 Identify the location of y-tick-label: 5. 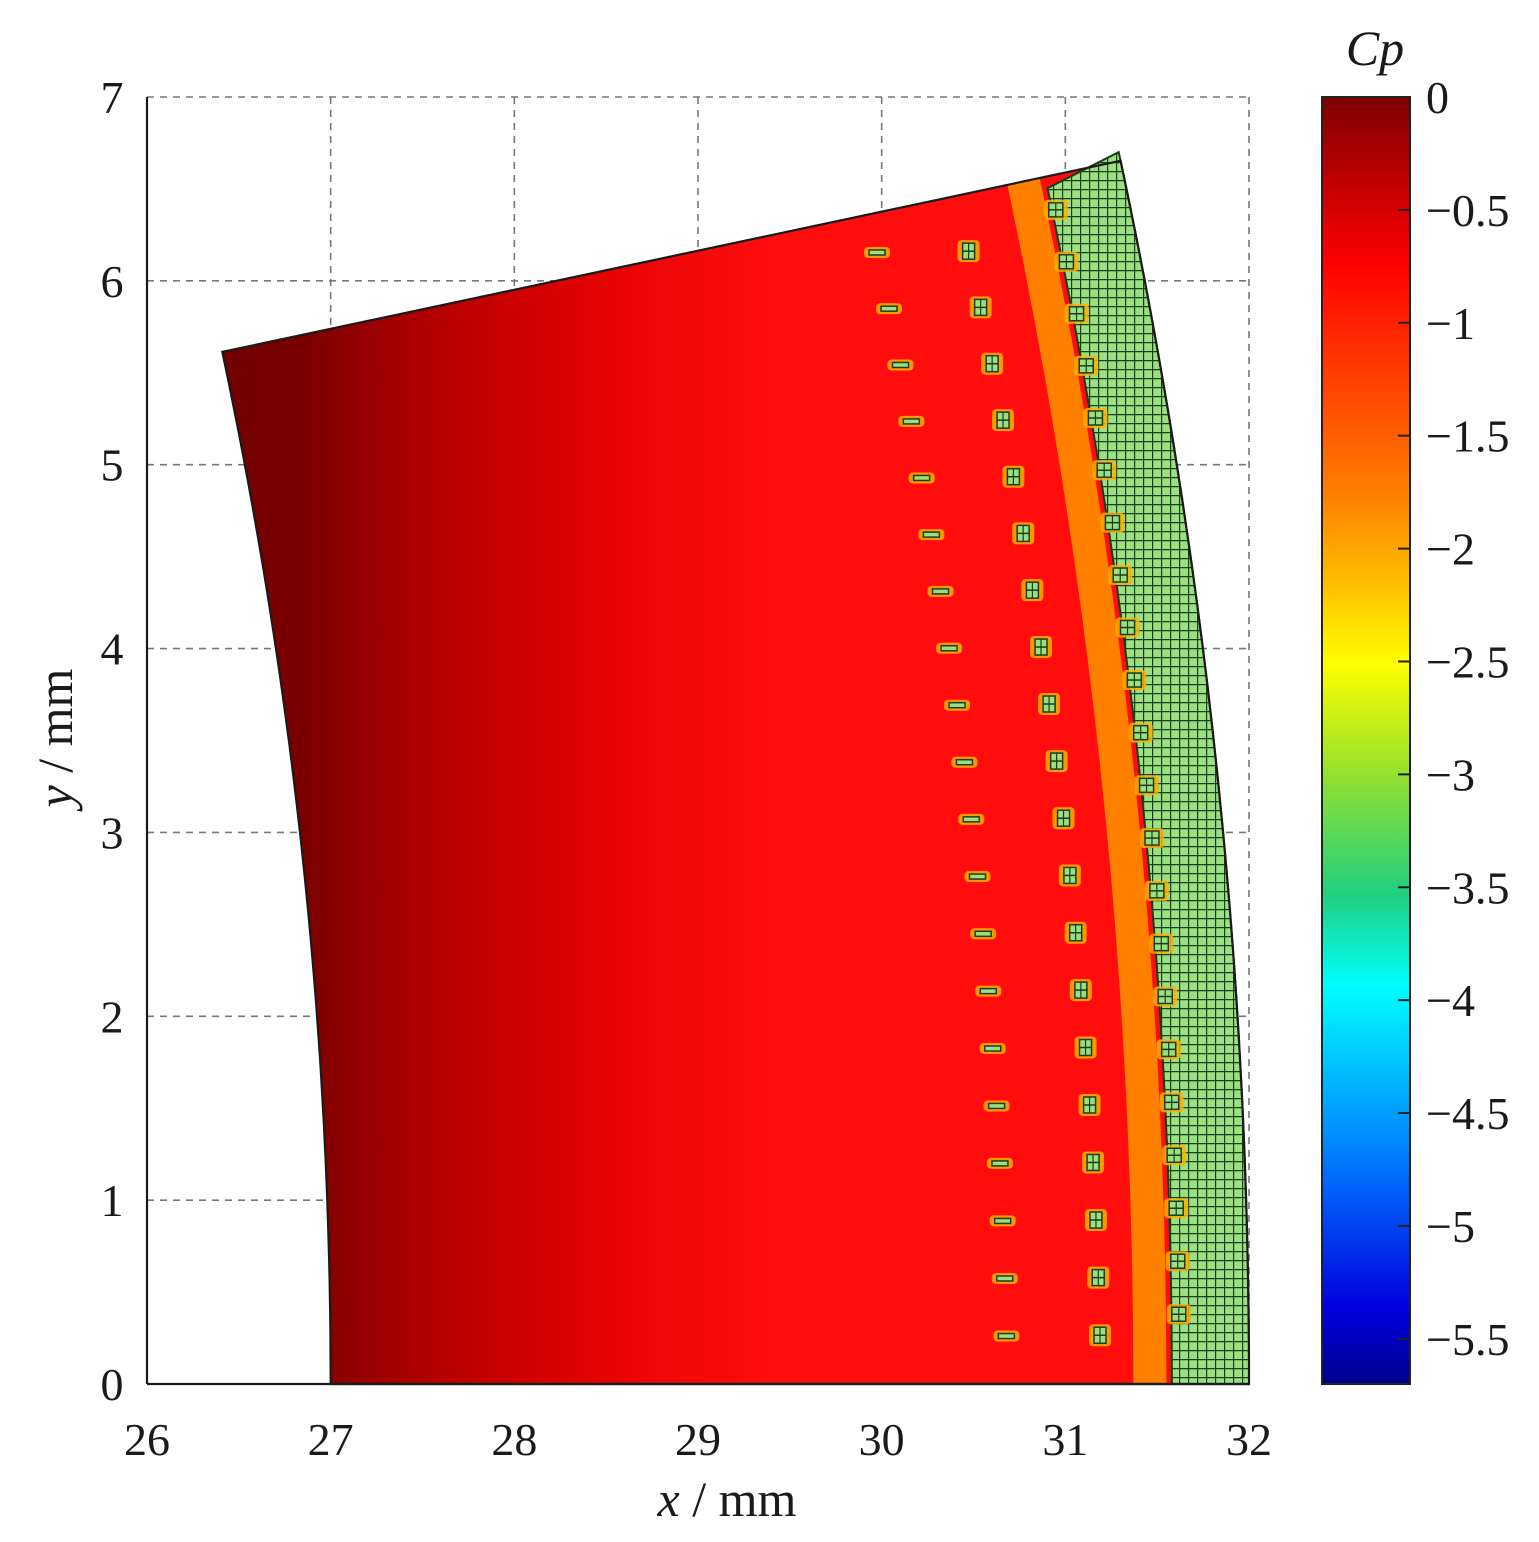
(112, 465).